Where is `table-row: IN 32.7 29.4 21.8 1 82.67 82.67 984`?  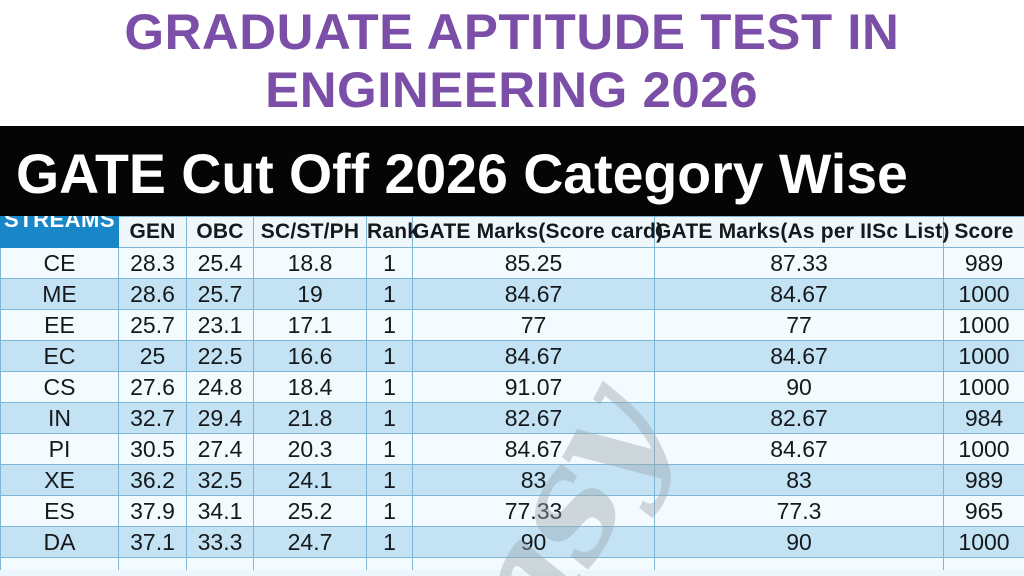 table-row: IN 32.7 29.4 21.8 1 82.67 82.67 984 is located at coordinates (512, 418).